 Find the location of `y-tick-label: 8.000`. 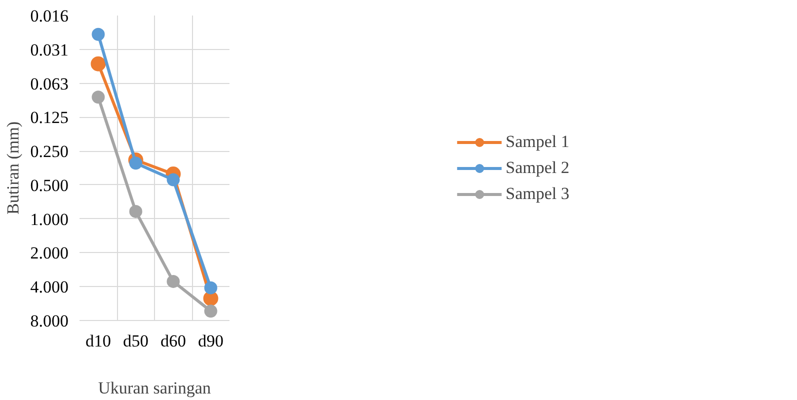

y-tick-label: 8.000 is located at coordinates (49, 321).